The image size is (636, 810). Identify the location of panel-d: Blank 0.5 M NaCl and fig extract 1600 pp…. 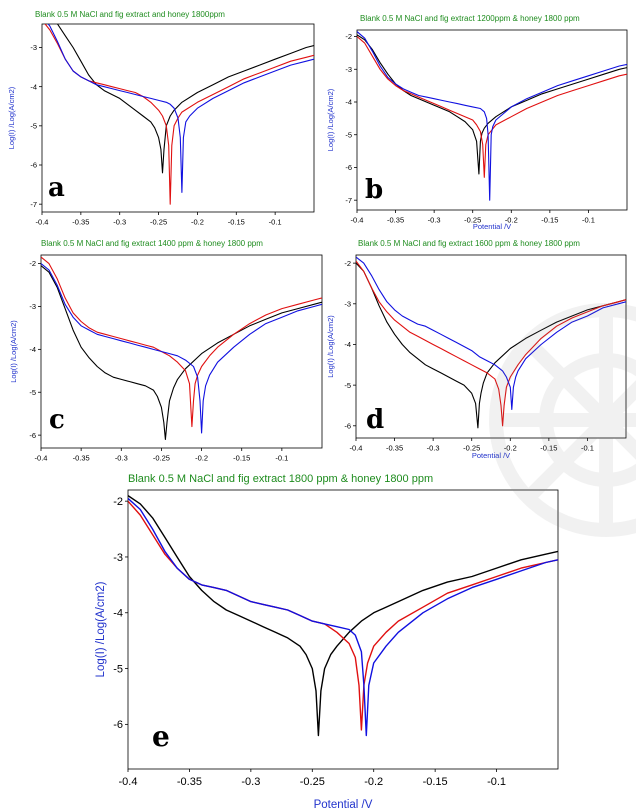
(476, 349).